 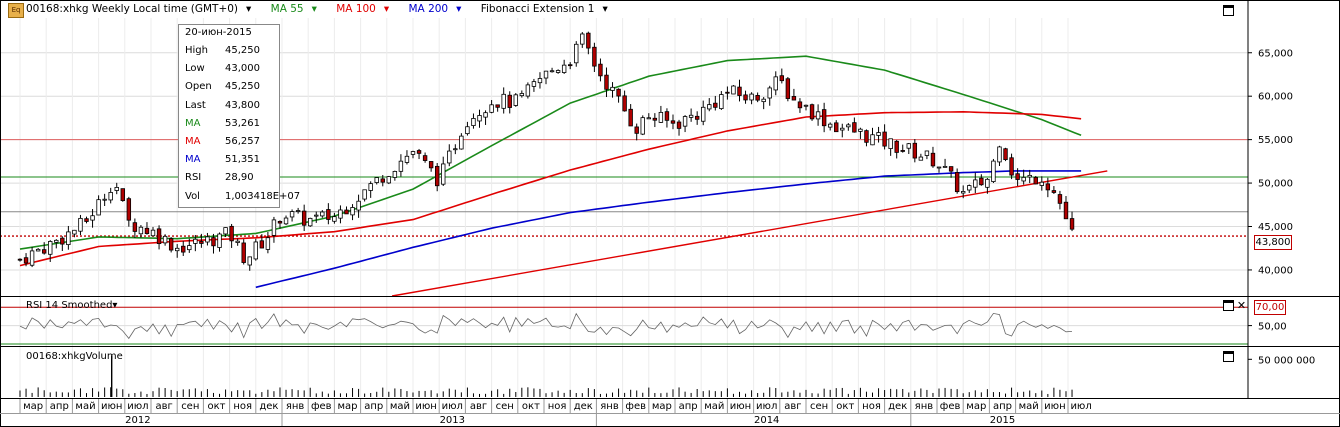 I want to click on tooltip-row-label: Open, so click(x=198, y=87).